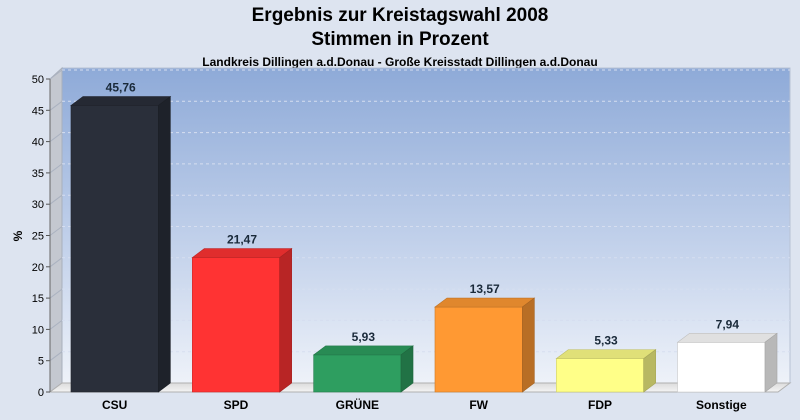 This screenshot has height=420, width=800. I want to click on x-tick-label: FDP, so click(600, 405).